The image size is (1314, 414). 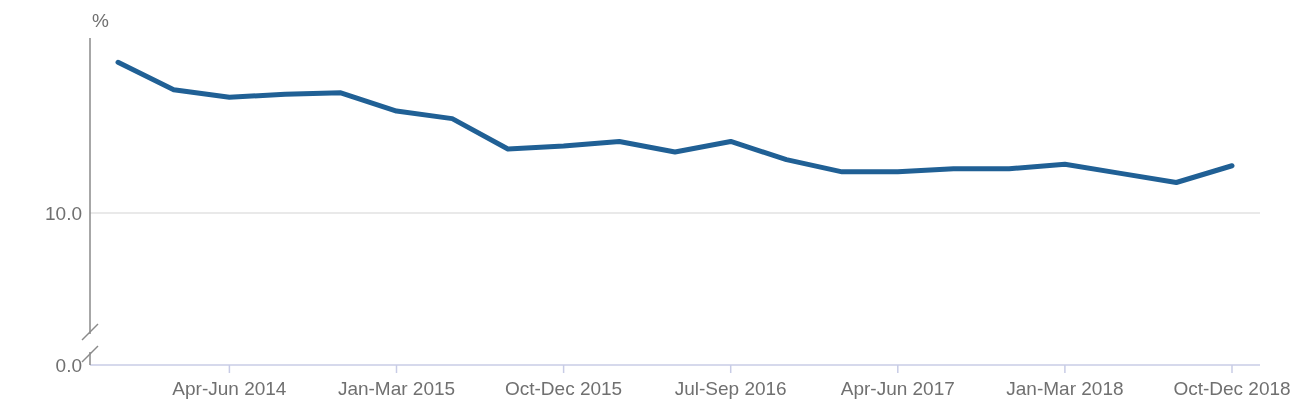 I want to click on x-tick-label: Jan-Mar 2015, so click(x=396, y=388).